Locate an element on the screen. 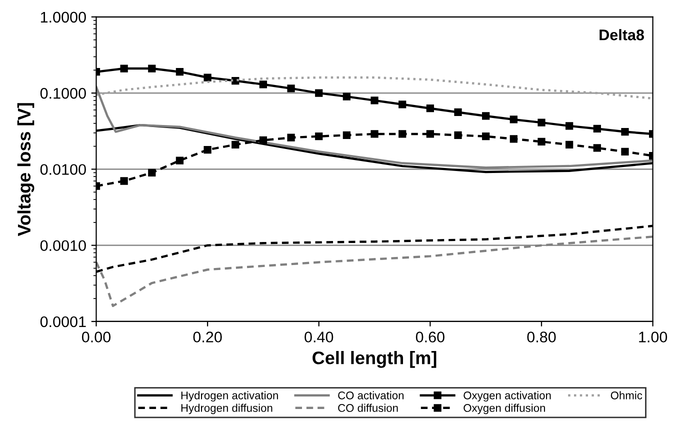  x-axis-title: Cell length [m] is located at coordinates (374, 359).